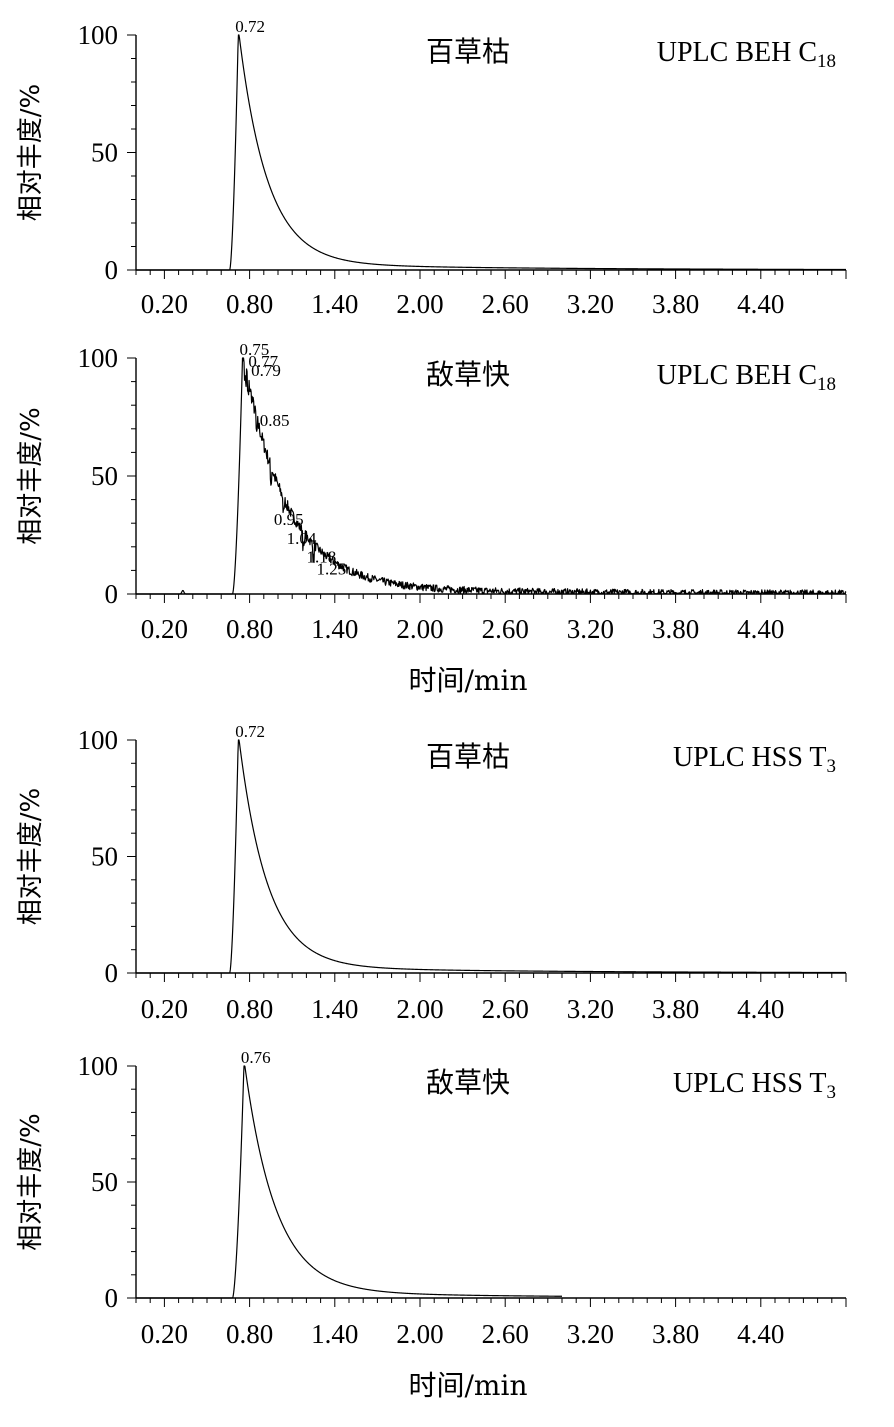 The height and width of the screenshot is (1427, 894). What do you see at coordinates (289, 519) in the screenshot?
I see `peak-label: 0.95` at bounding box center [289, 519].